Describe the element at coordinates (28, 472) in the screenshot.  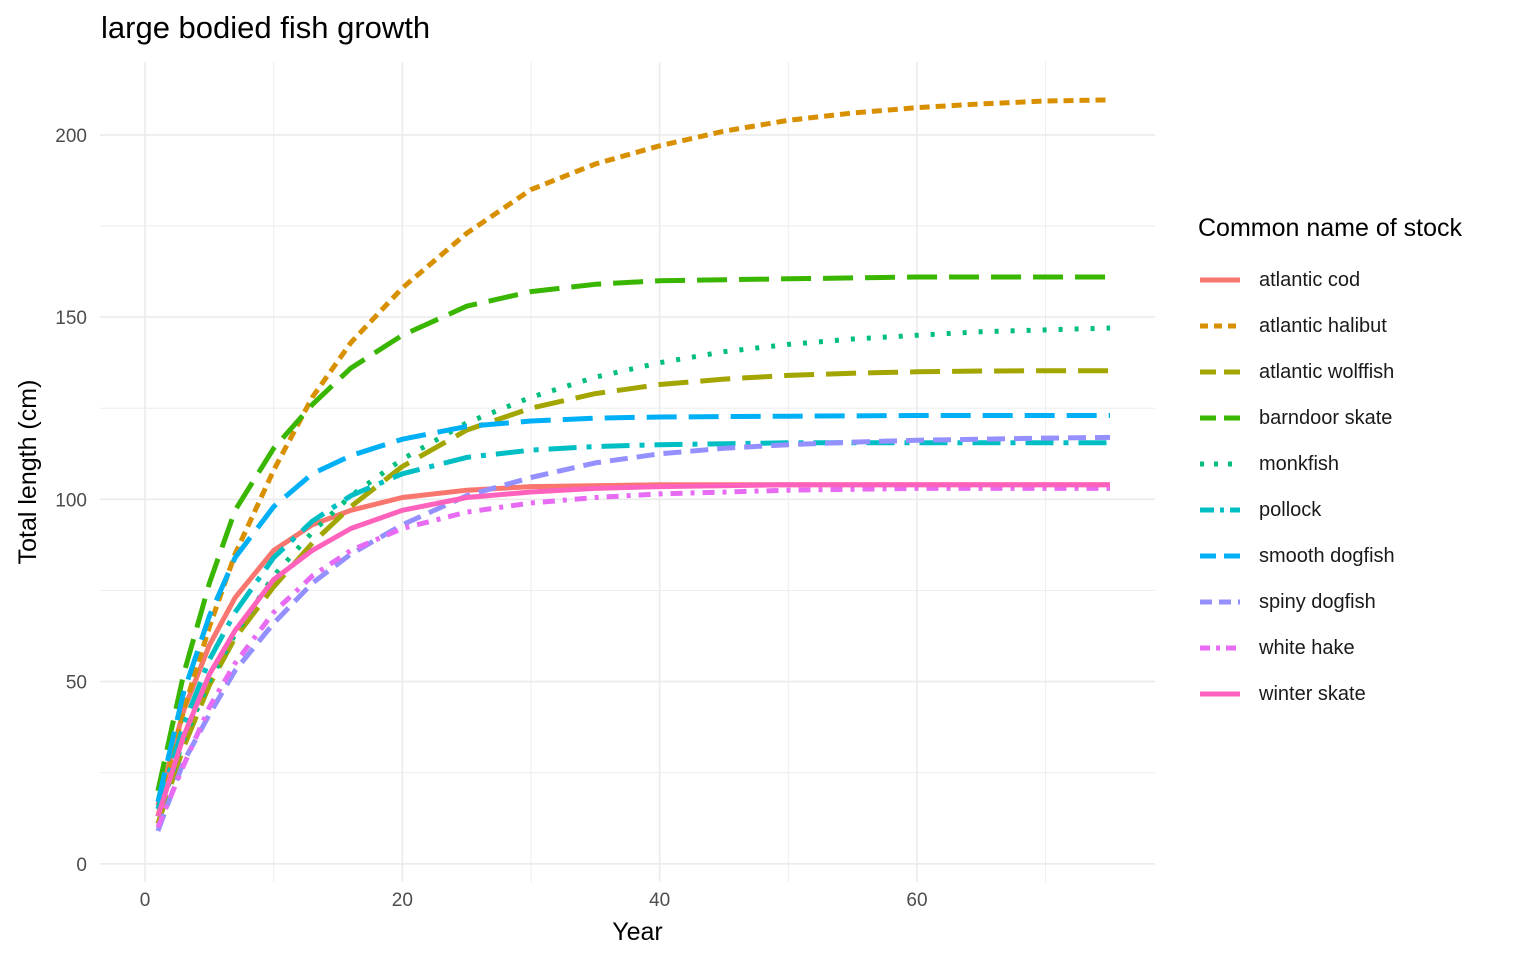
I see `y-axis-title: Total length (cm)` at that location.